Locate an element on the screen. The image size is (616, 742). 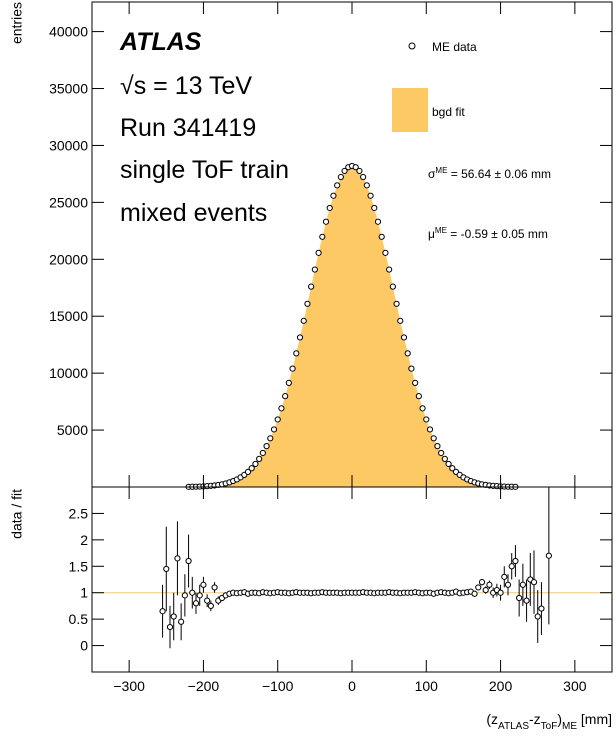
legend-marker is located at coordinates (412, 46).